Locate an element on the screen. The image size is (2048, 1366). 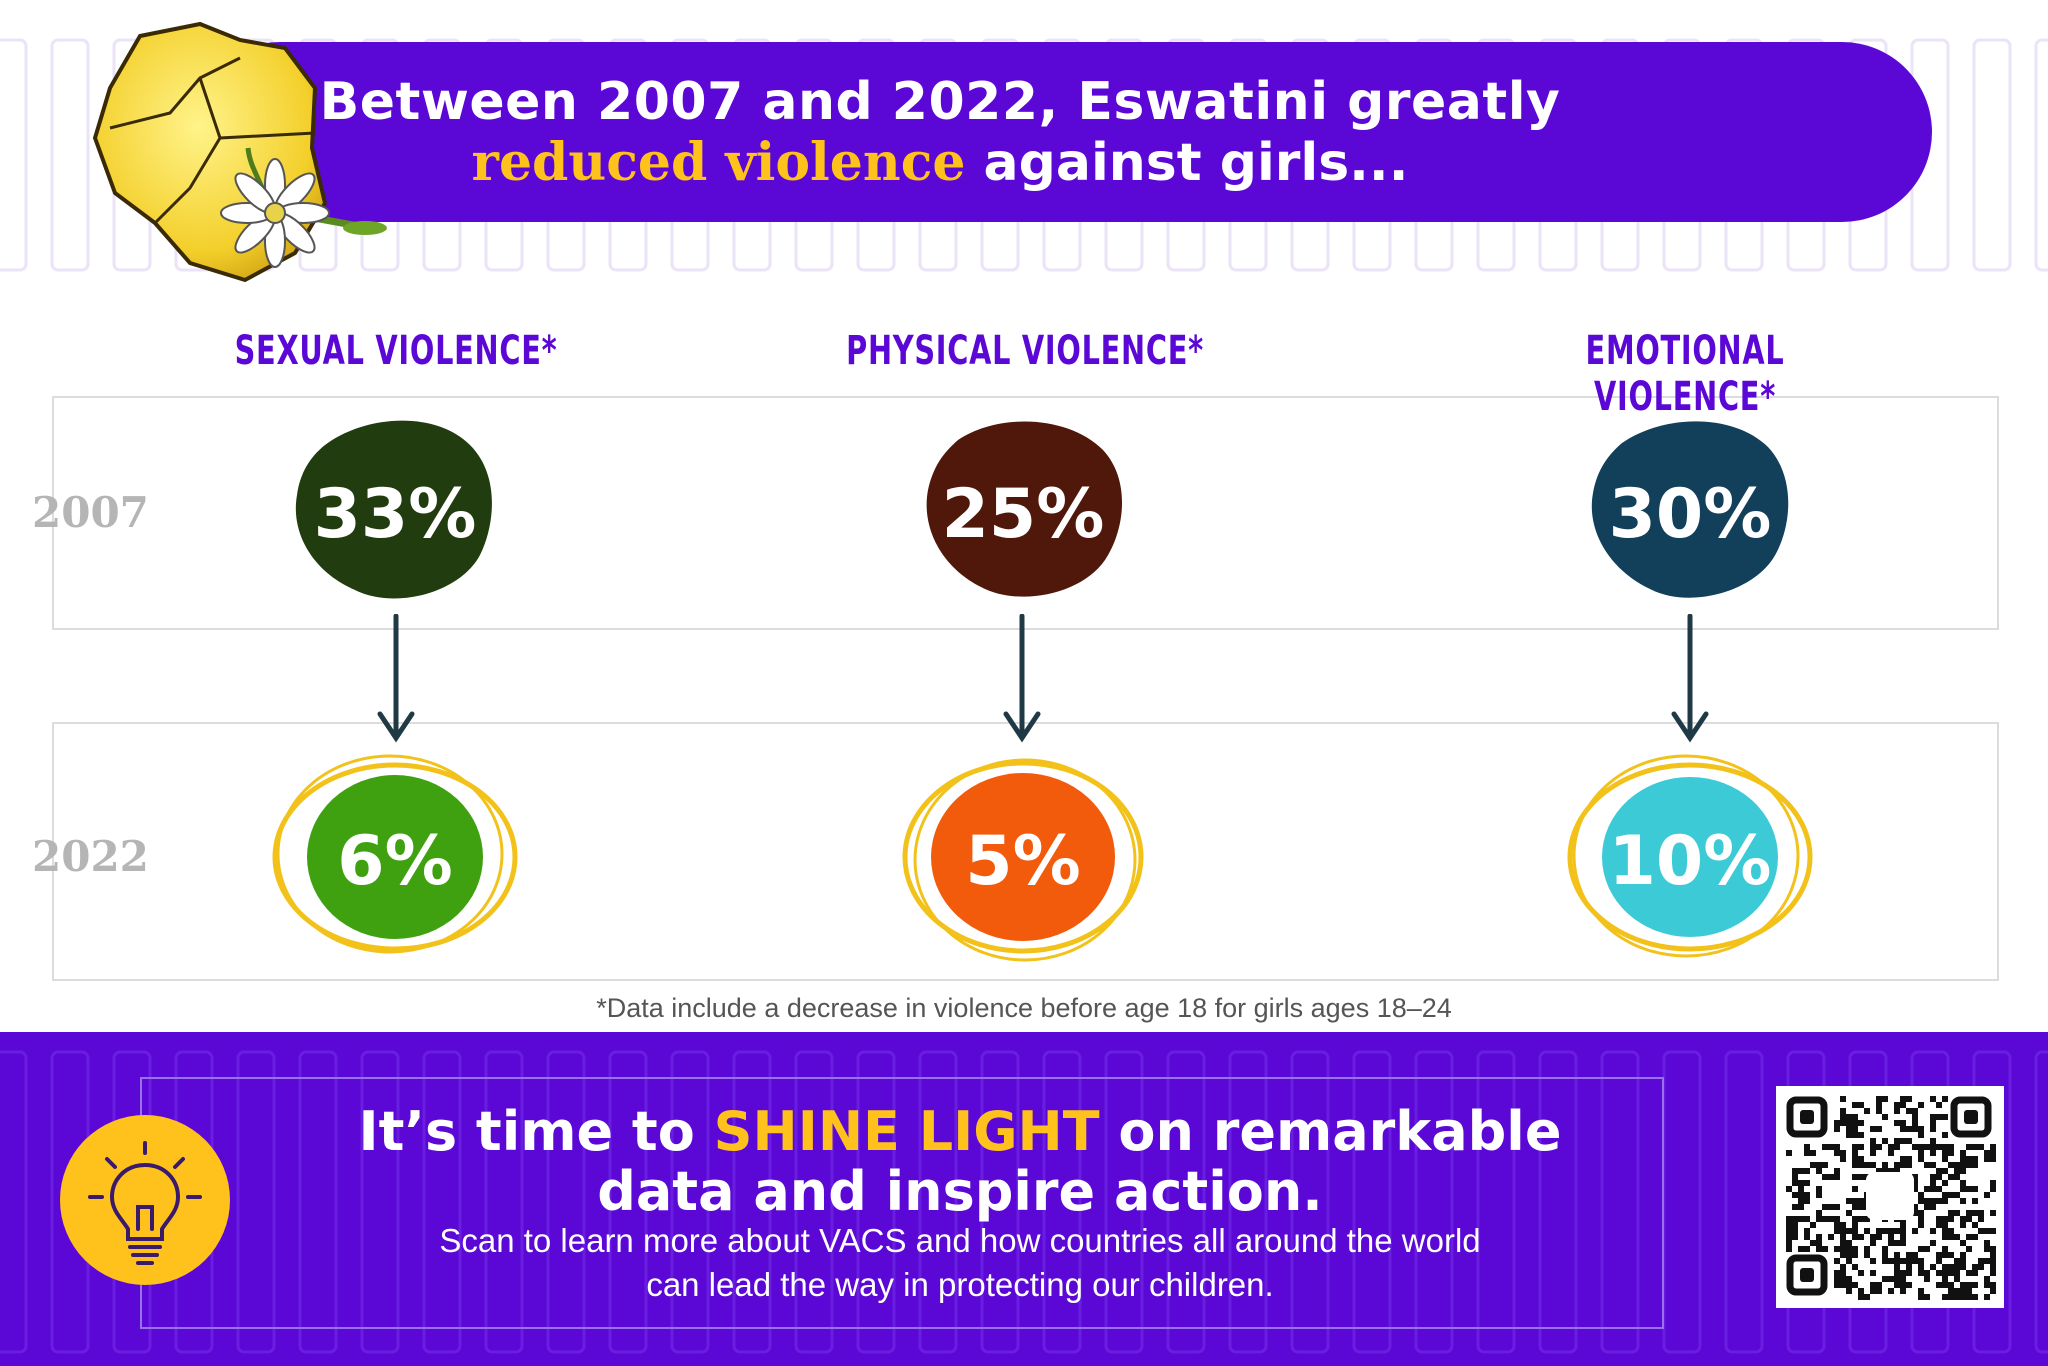
eswatini-map-icon is located at coordinates (239, 152).